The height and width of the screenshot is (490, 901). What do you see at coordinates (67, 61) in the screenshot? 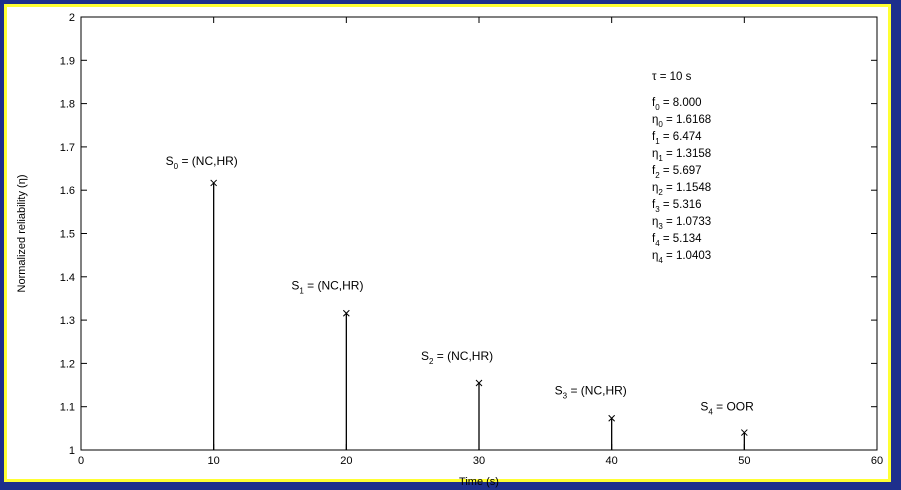
I see `y-tick-label: 1.9` at bounding box center [67, 61].